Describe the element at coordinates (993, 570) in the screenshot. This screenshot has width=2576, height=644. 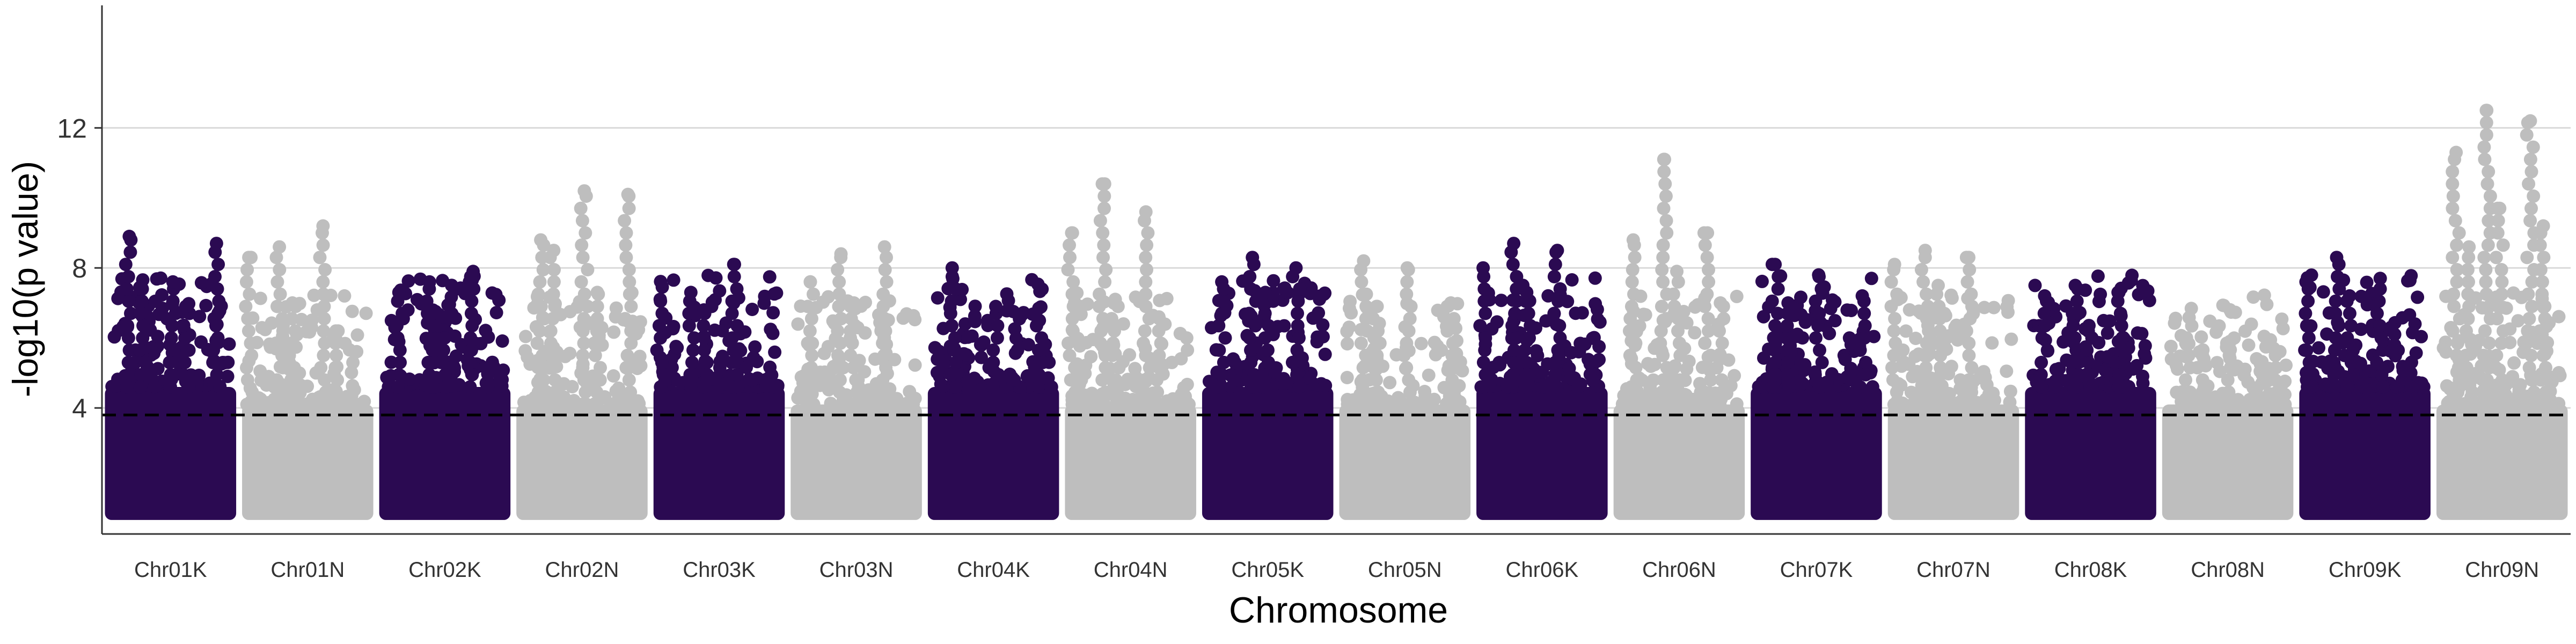
I see `x-tick-label: Chr04K` at that location.